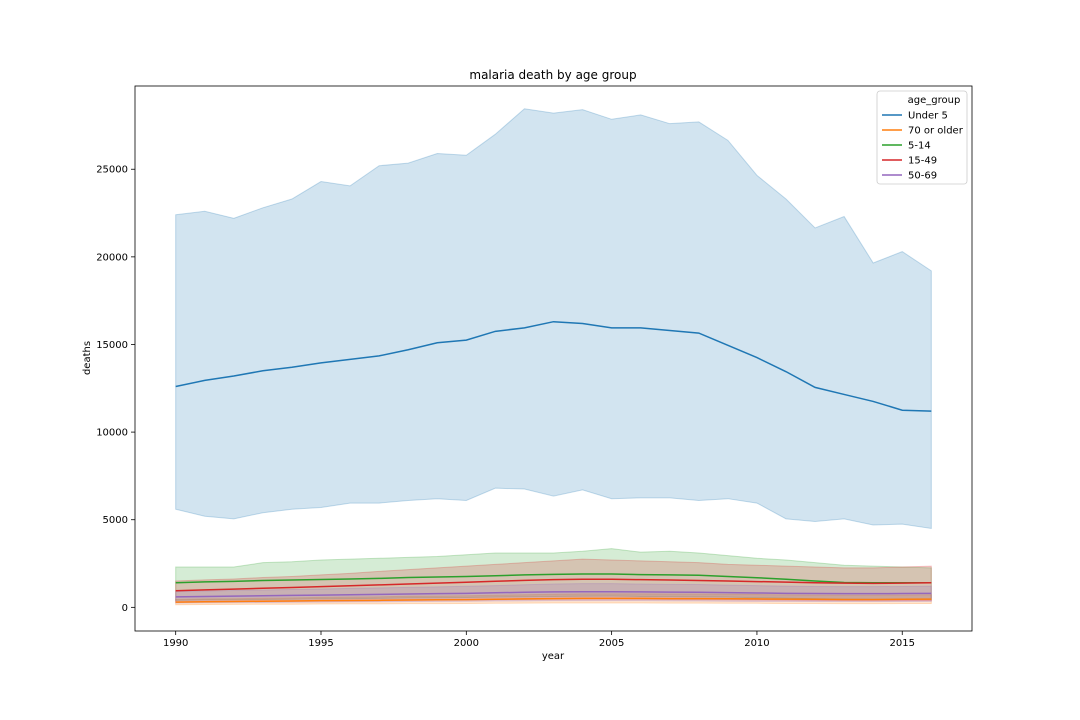  Describe the element at coordinates (125, 608) in the screenshot. I see `y-tick-label-0: 0` at that location.